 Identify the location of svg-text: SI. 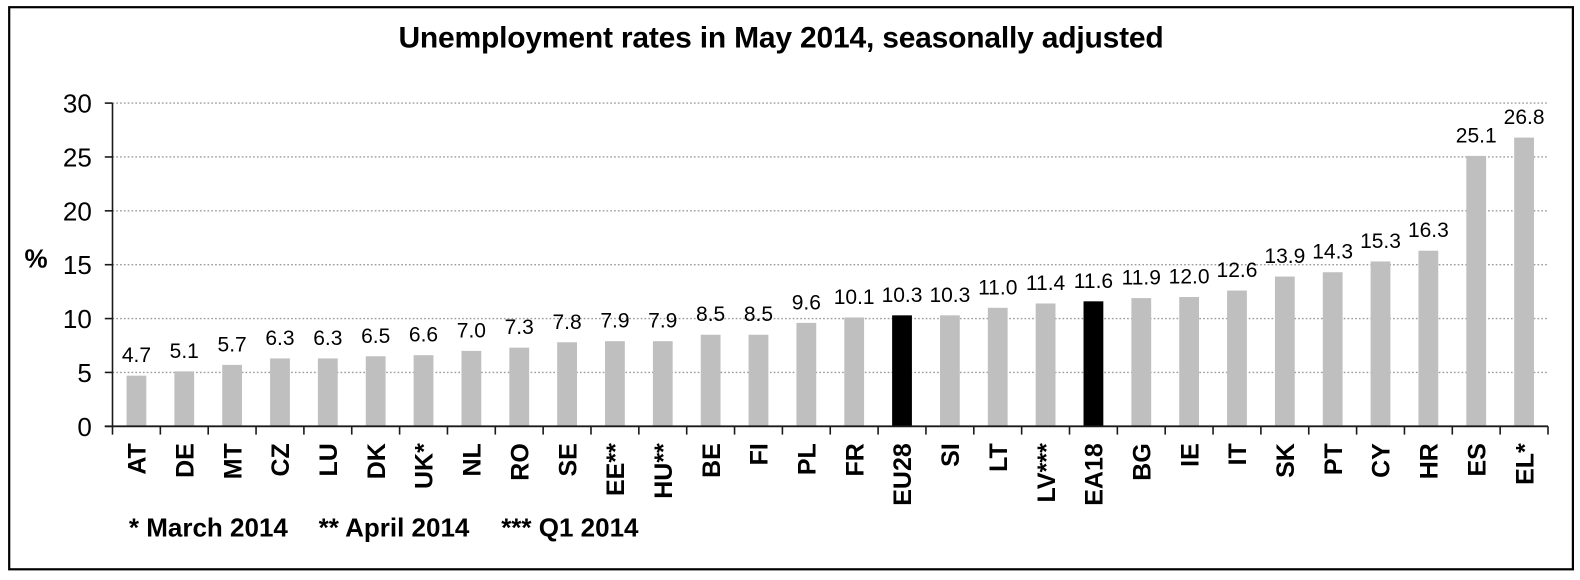
(951, 455).